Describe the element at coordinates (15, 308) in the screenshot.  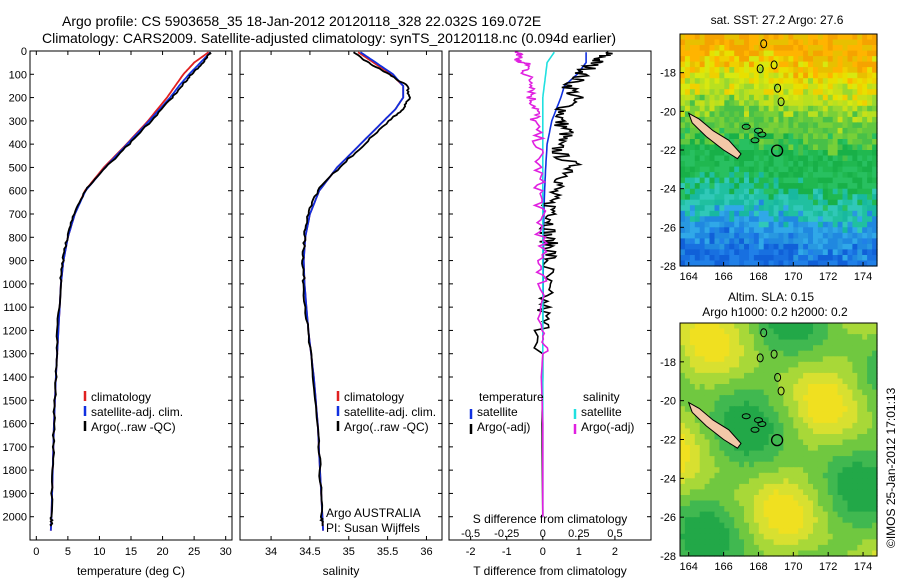
I see `y-tick-label: 1100` at that location.